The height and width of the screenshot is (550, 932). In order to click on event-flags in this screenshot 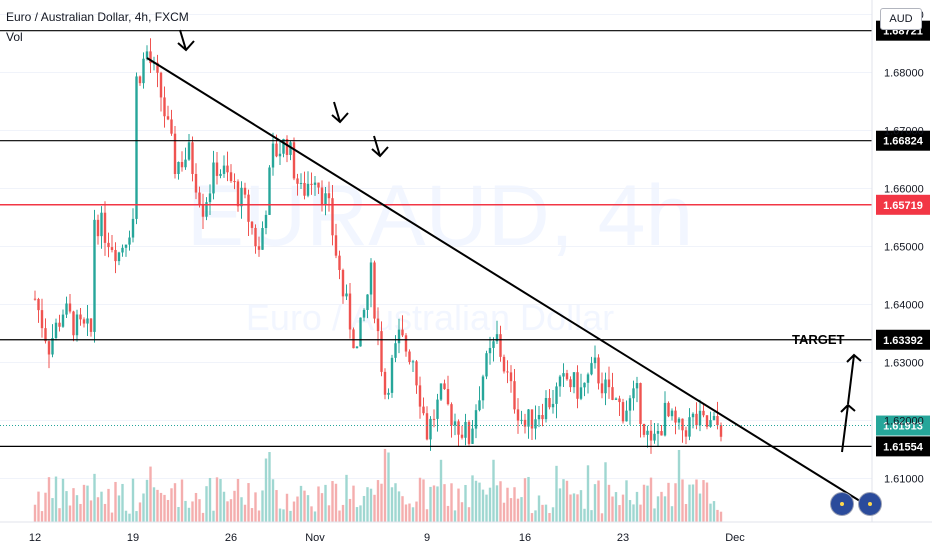, I will do `click(856, 504)`.